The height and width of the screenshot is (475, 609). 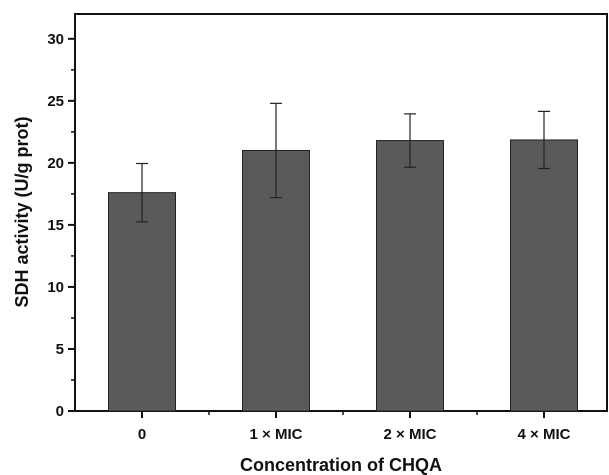 What do you see at coordinates (276, 434) in the screenshot?
I see `x-tick-label: 1 × MIC` at bounding box center [276, 434].